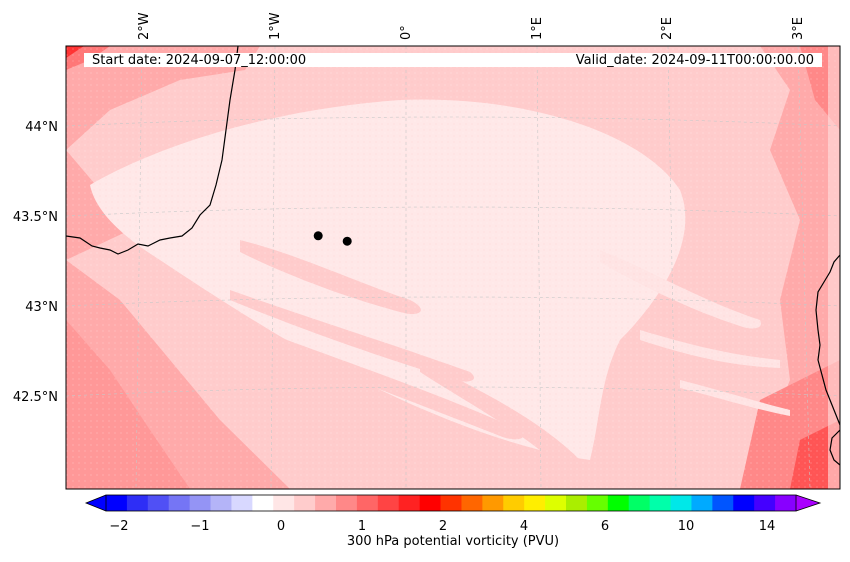  Describe the element at coordinates (471, 26) in the screenshot. I see `lon-labels: 2°W 1°W 0° 1°E 2°E 3°E` at that location.